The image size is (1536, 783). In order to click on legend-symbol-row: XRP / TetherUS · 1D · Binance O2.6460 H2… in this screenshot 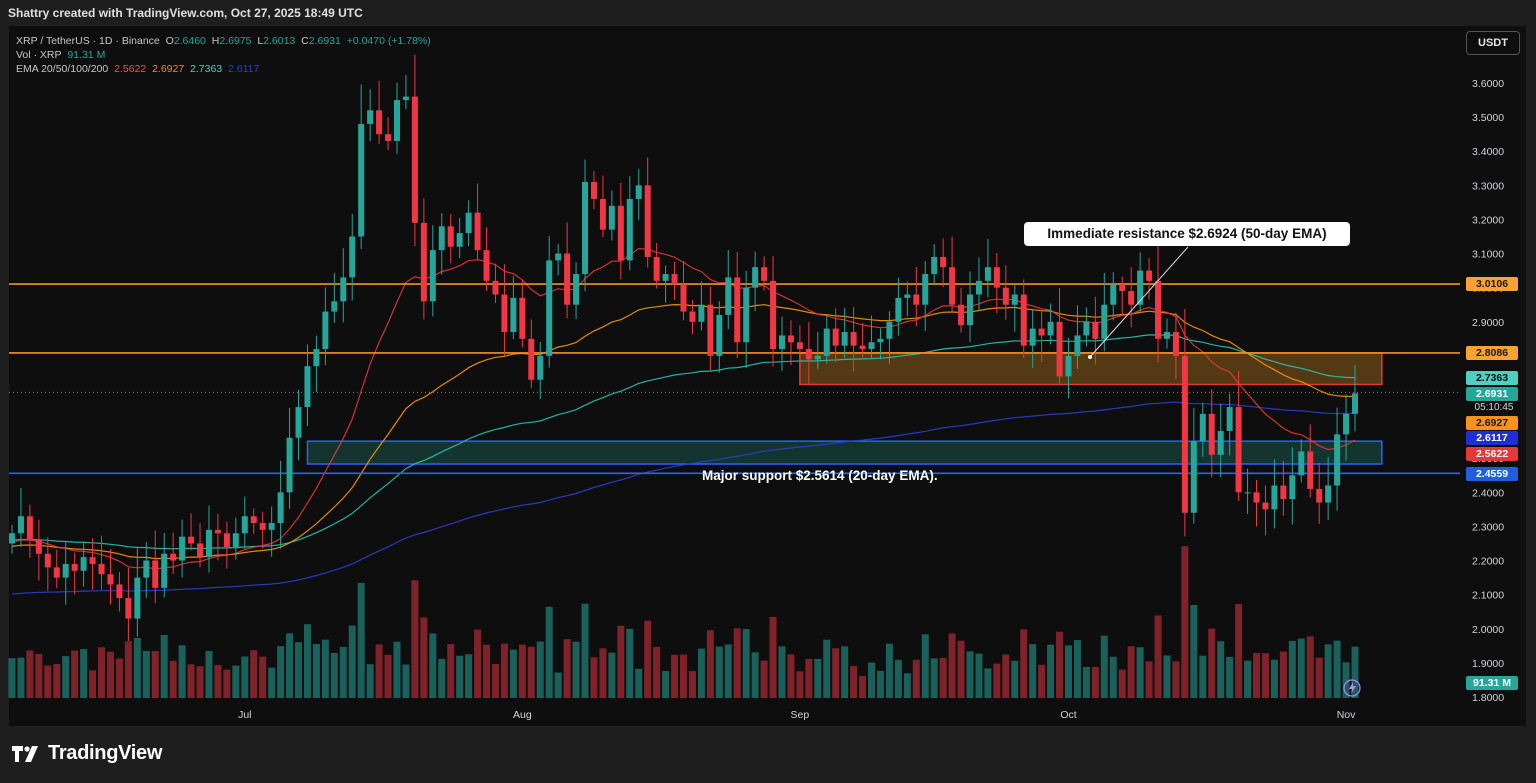, I will do `click(223, 41)`.